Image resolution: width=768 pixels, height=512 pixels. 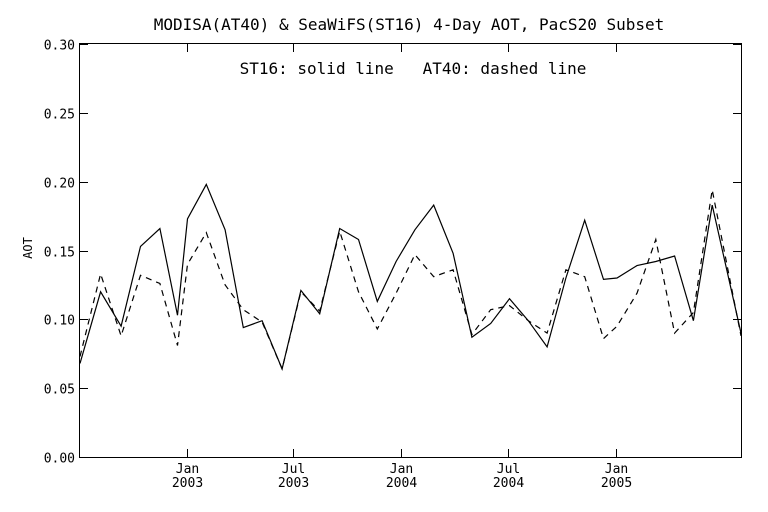 I want to click on line-style-annotation: ST16: solid line AT40: dashed line, so click(x=413, y=68).